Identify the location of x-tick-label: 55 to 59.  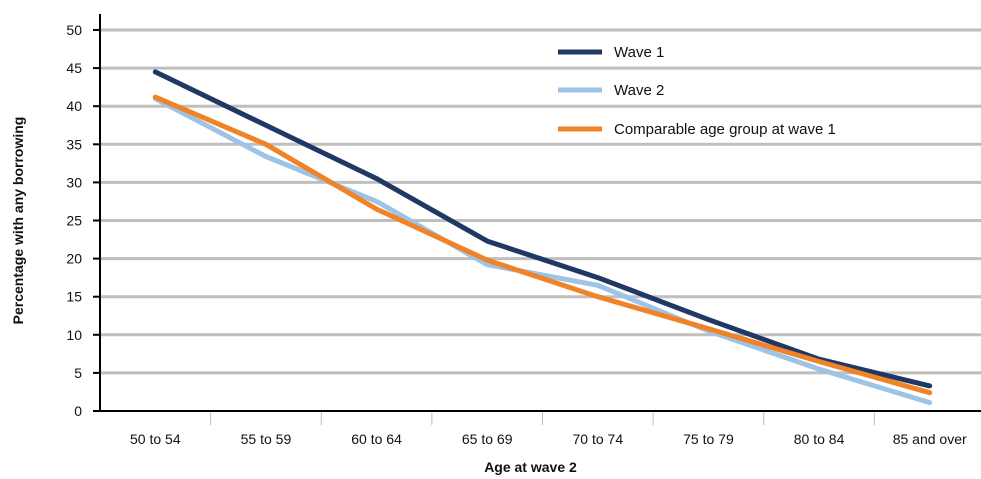
(266, 439).